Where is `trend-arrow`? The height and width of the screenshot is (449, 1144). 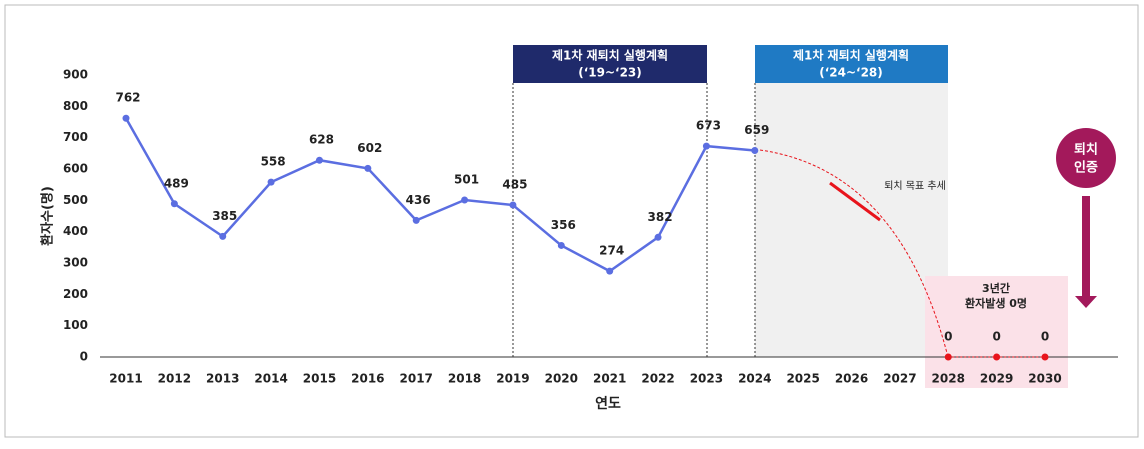
trend-arrow is located at coordinates (855, 201).